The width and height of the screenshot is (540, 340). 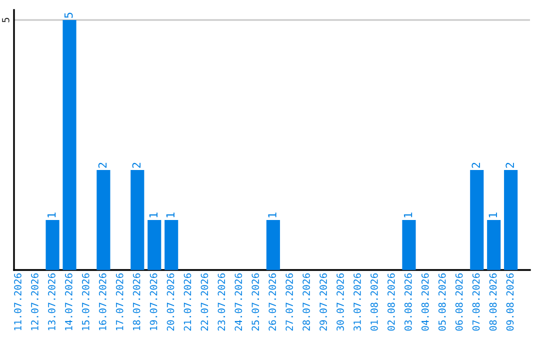 I want to click on x-tick-label: 31.07.2026, so click(x=357, y=302).